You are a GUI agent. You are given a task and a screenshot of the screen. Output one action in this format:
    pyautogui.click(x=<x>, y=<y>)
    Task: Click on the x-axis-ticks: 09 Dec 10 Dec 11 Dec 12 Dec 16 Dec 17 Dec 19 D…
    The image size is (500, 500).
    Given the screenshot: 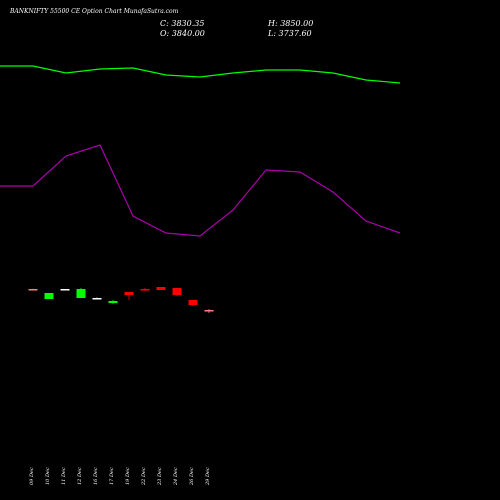 What is the action you would take?
    pyautogui.click(x=120, y=476)
    